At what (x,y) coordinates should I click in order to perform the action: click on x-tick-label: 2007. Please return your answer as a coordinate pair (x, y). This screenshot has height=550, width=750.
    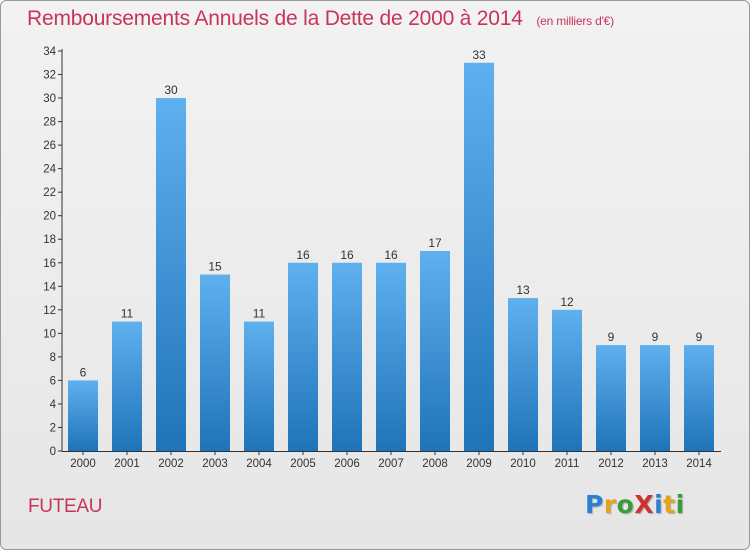
    Looking at the image, I should click on (391, 464).